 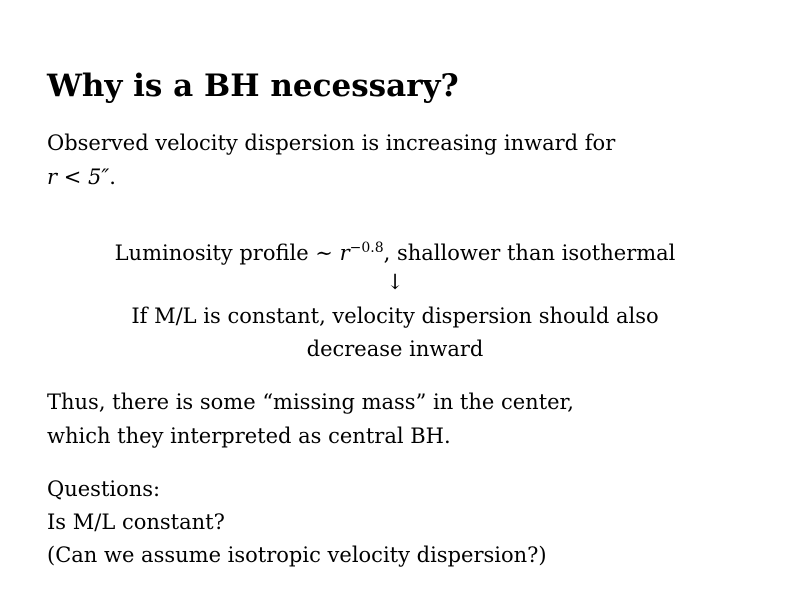 What do you see at coordinates (136, 522) in the screenshot?
I see `question-1: Is M/L constant?` at bounding box center [136, 522].